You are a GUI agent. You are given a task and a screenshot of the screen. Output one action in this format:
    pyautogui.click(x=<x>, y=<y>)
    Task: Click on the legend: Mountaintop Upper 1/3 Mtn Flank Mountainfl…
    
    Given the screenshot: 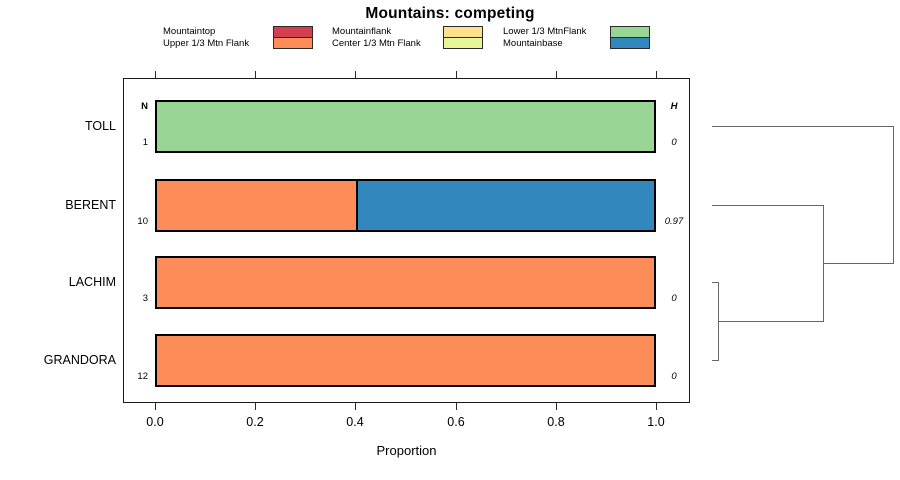 What is the action you would take?
    pyautogui.click(x=450, y=29)
    